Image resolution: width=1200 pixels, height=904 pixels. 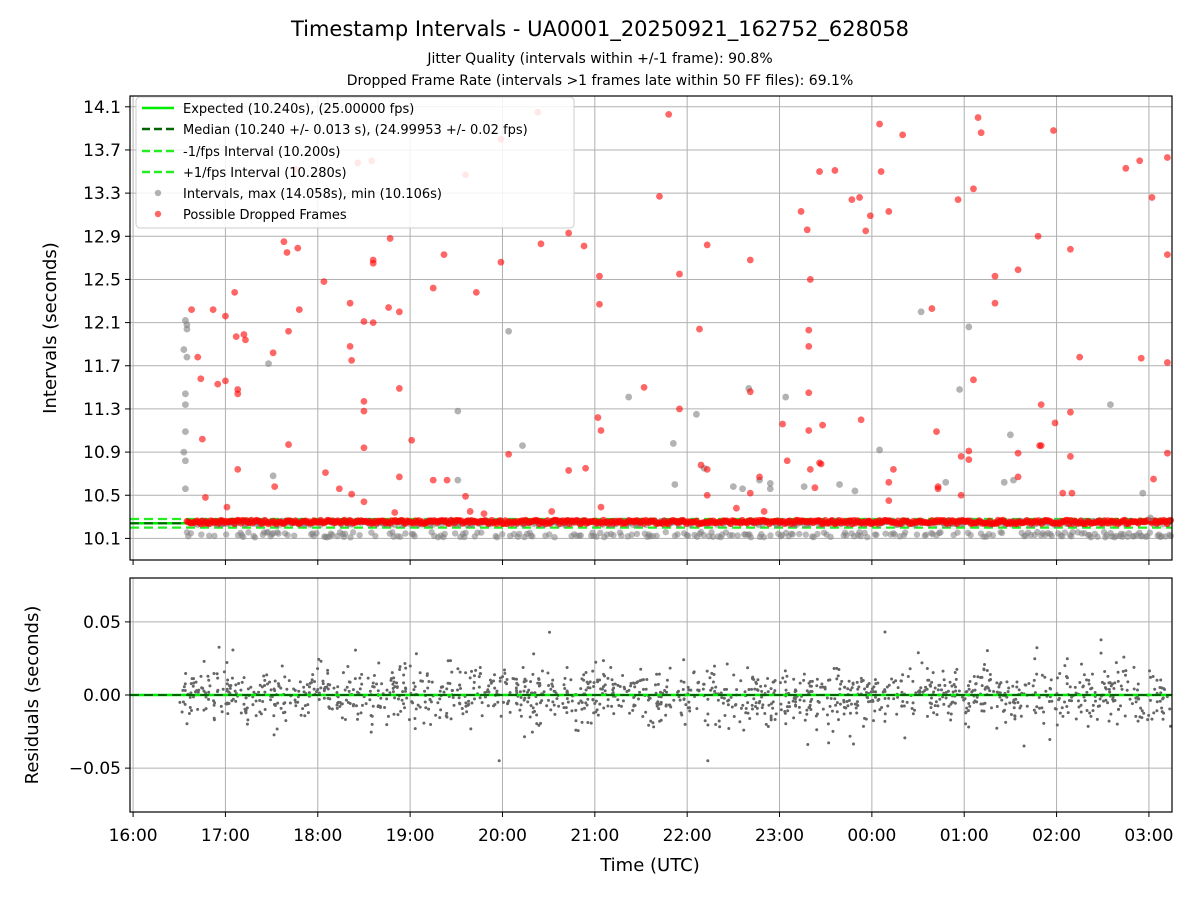 I want to click on x-tick-label: 23:00, so click(x=779, y=836).